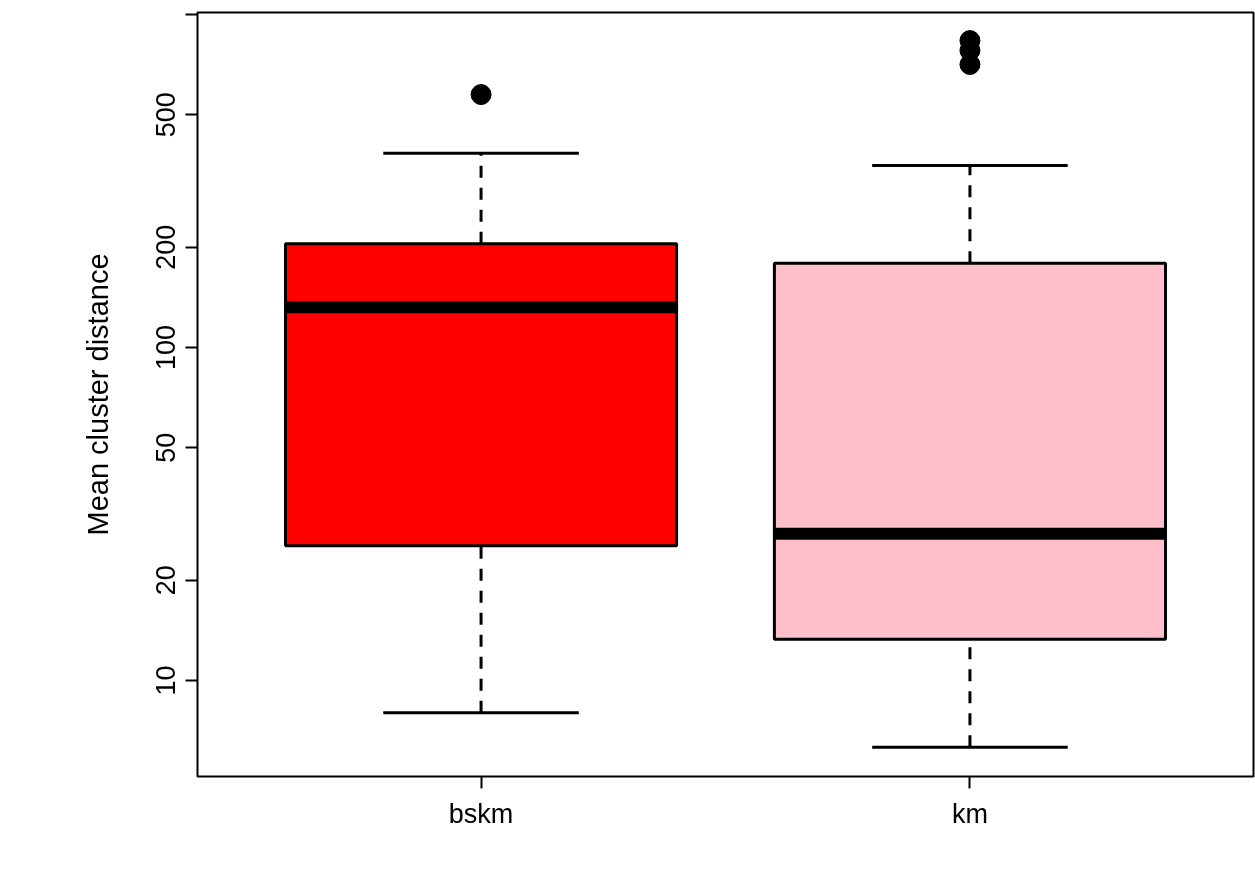 This screenshot has height=870, width=1255. What do you see at coordinates (166, 680) in the screenshot?
I see `y-tick-label: 10` at bounding box center [166, 680].